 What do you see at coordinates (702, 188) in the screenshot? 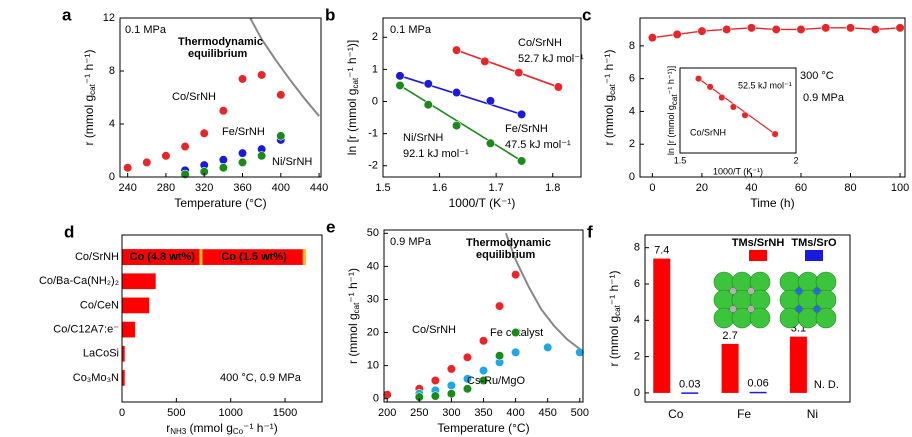
I see `x-tick-label: 20` at bounding box center [702, 188].